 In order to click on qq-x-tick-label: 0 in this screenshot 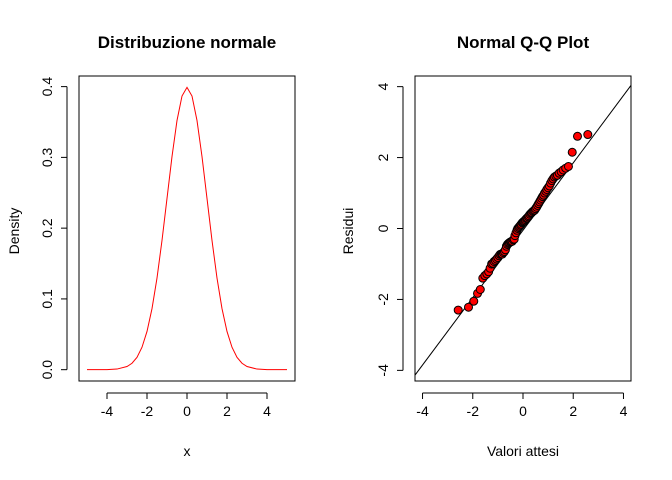, I will do `click(523, 411)`.